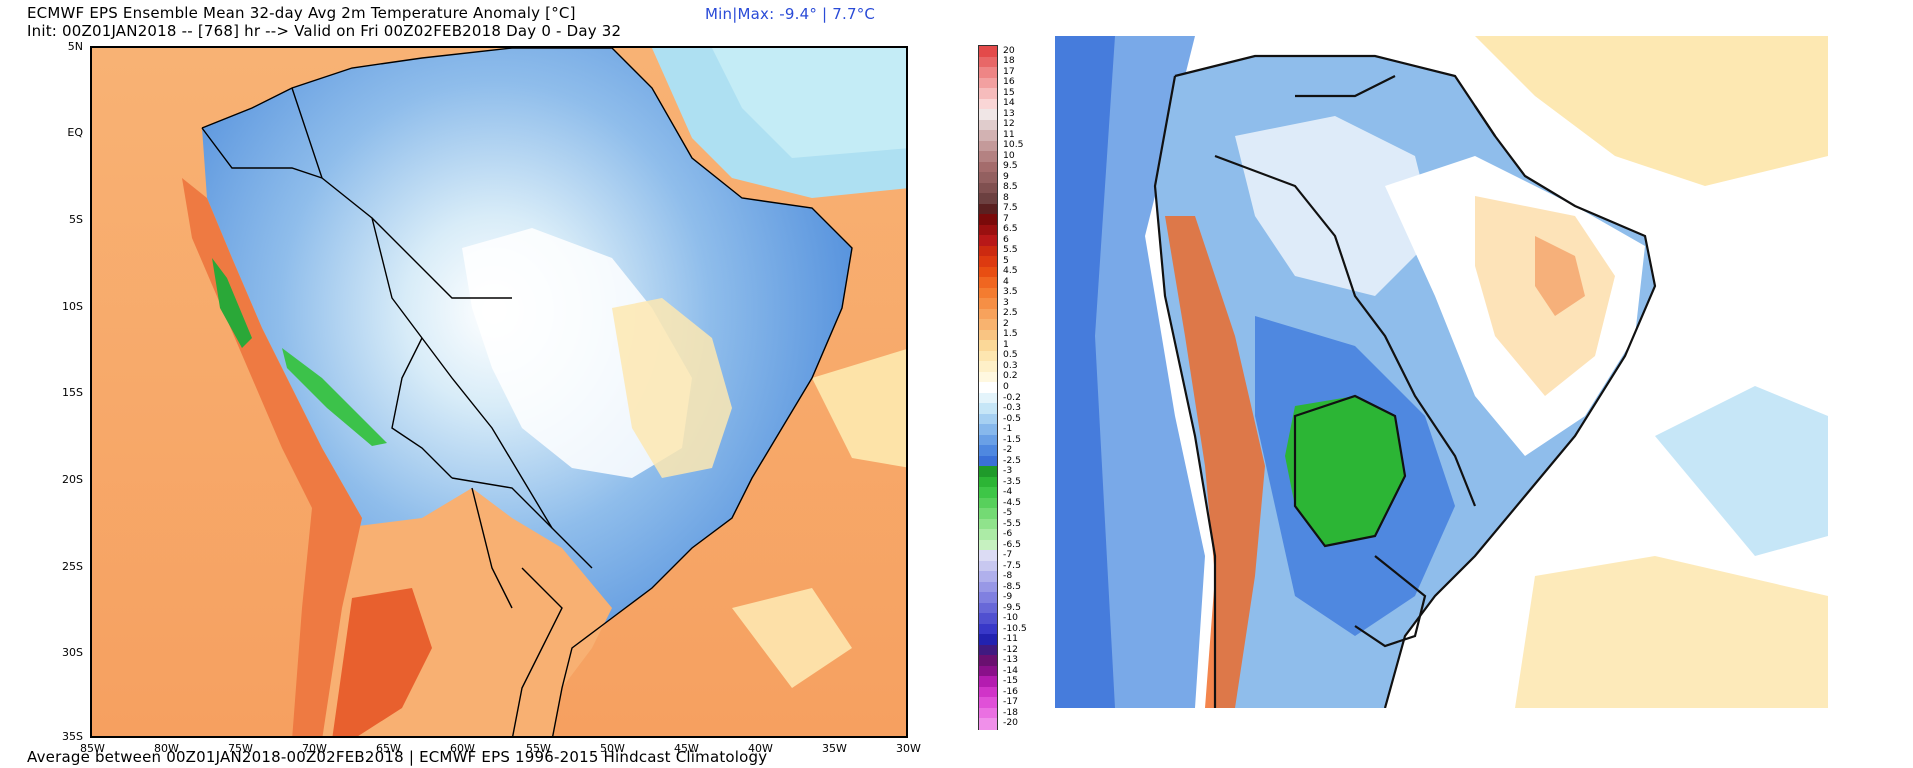 This screenshot has width=1913, height=768. Describe the element at coordinates (809, 103) in the screenshot. I see `ocean-north-pale` at that location.